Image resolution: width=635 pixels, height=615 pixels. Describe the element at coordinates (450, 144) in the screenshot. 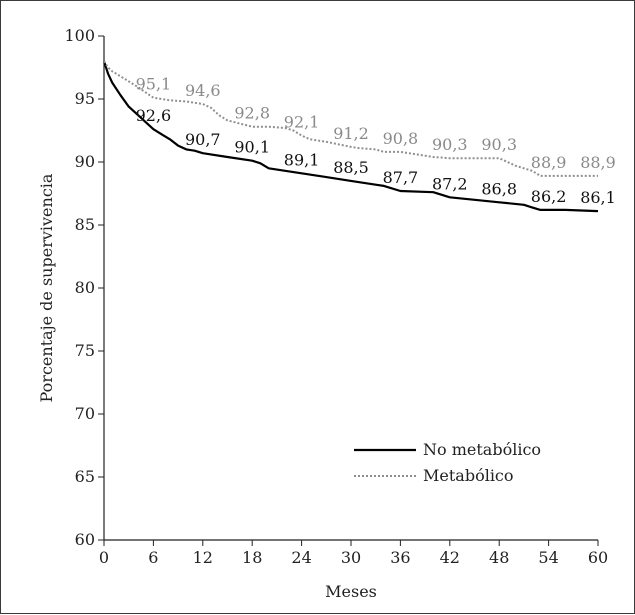

I see `data-label-s1-42: 90,3` at that location.